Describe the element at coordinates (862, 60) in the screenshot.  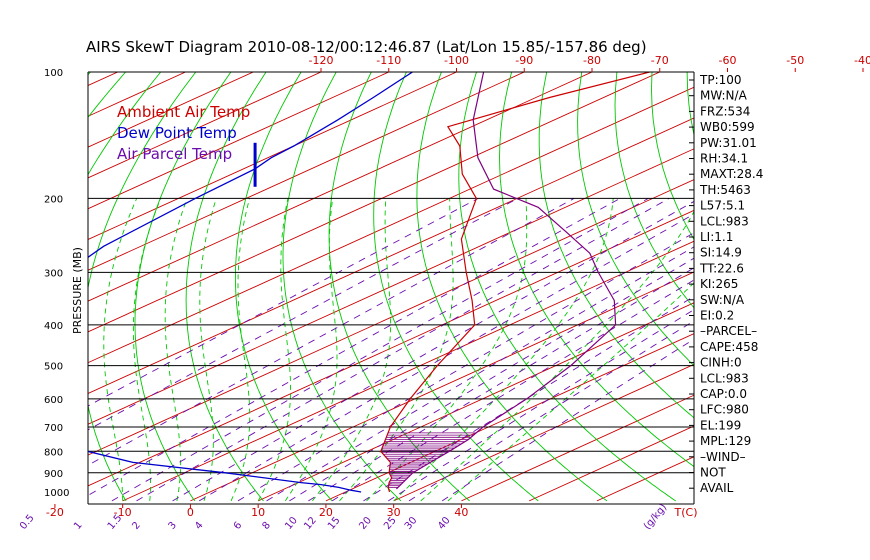
I see `top-temp-tick-label: -40` at that location.